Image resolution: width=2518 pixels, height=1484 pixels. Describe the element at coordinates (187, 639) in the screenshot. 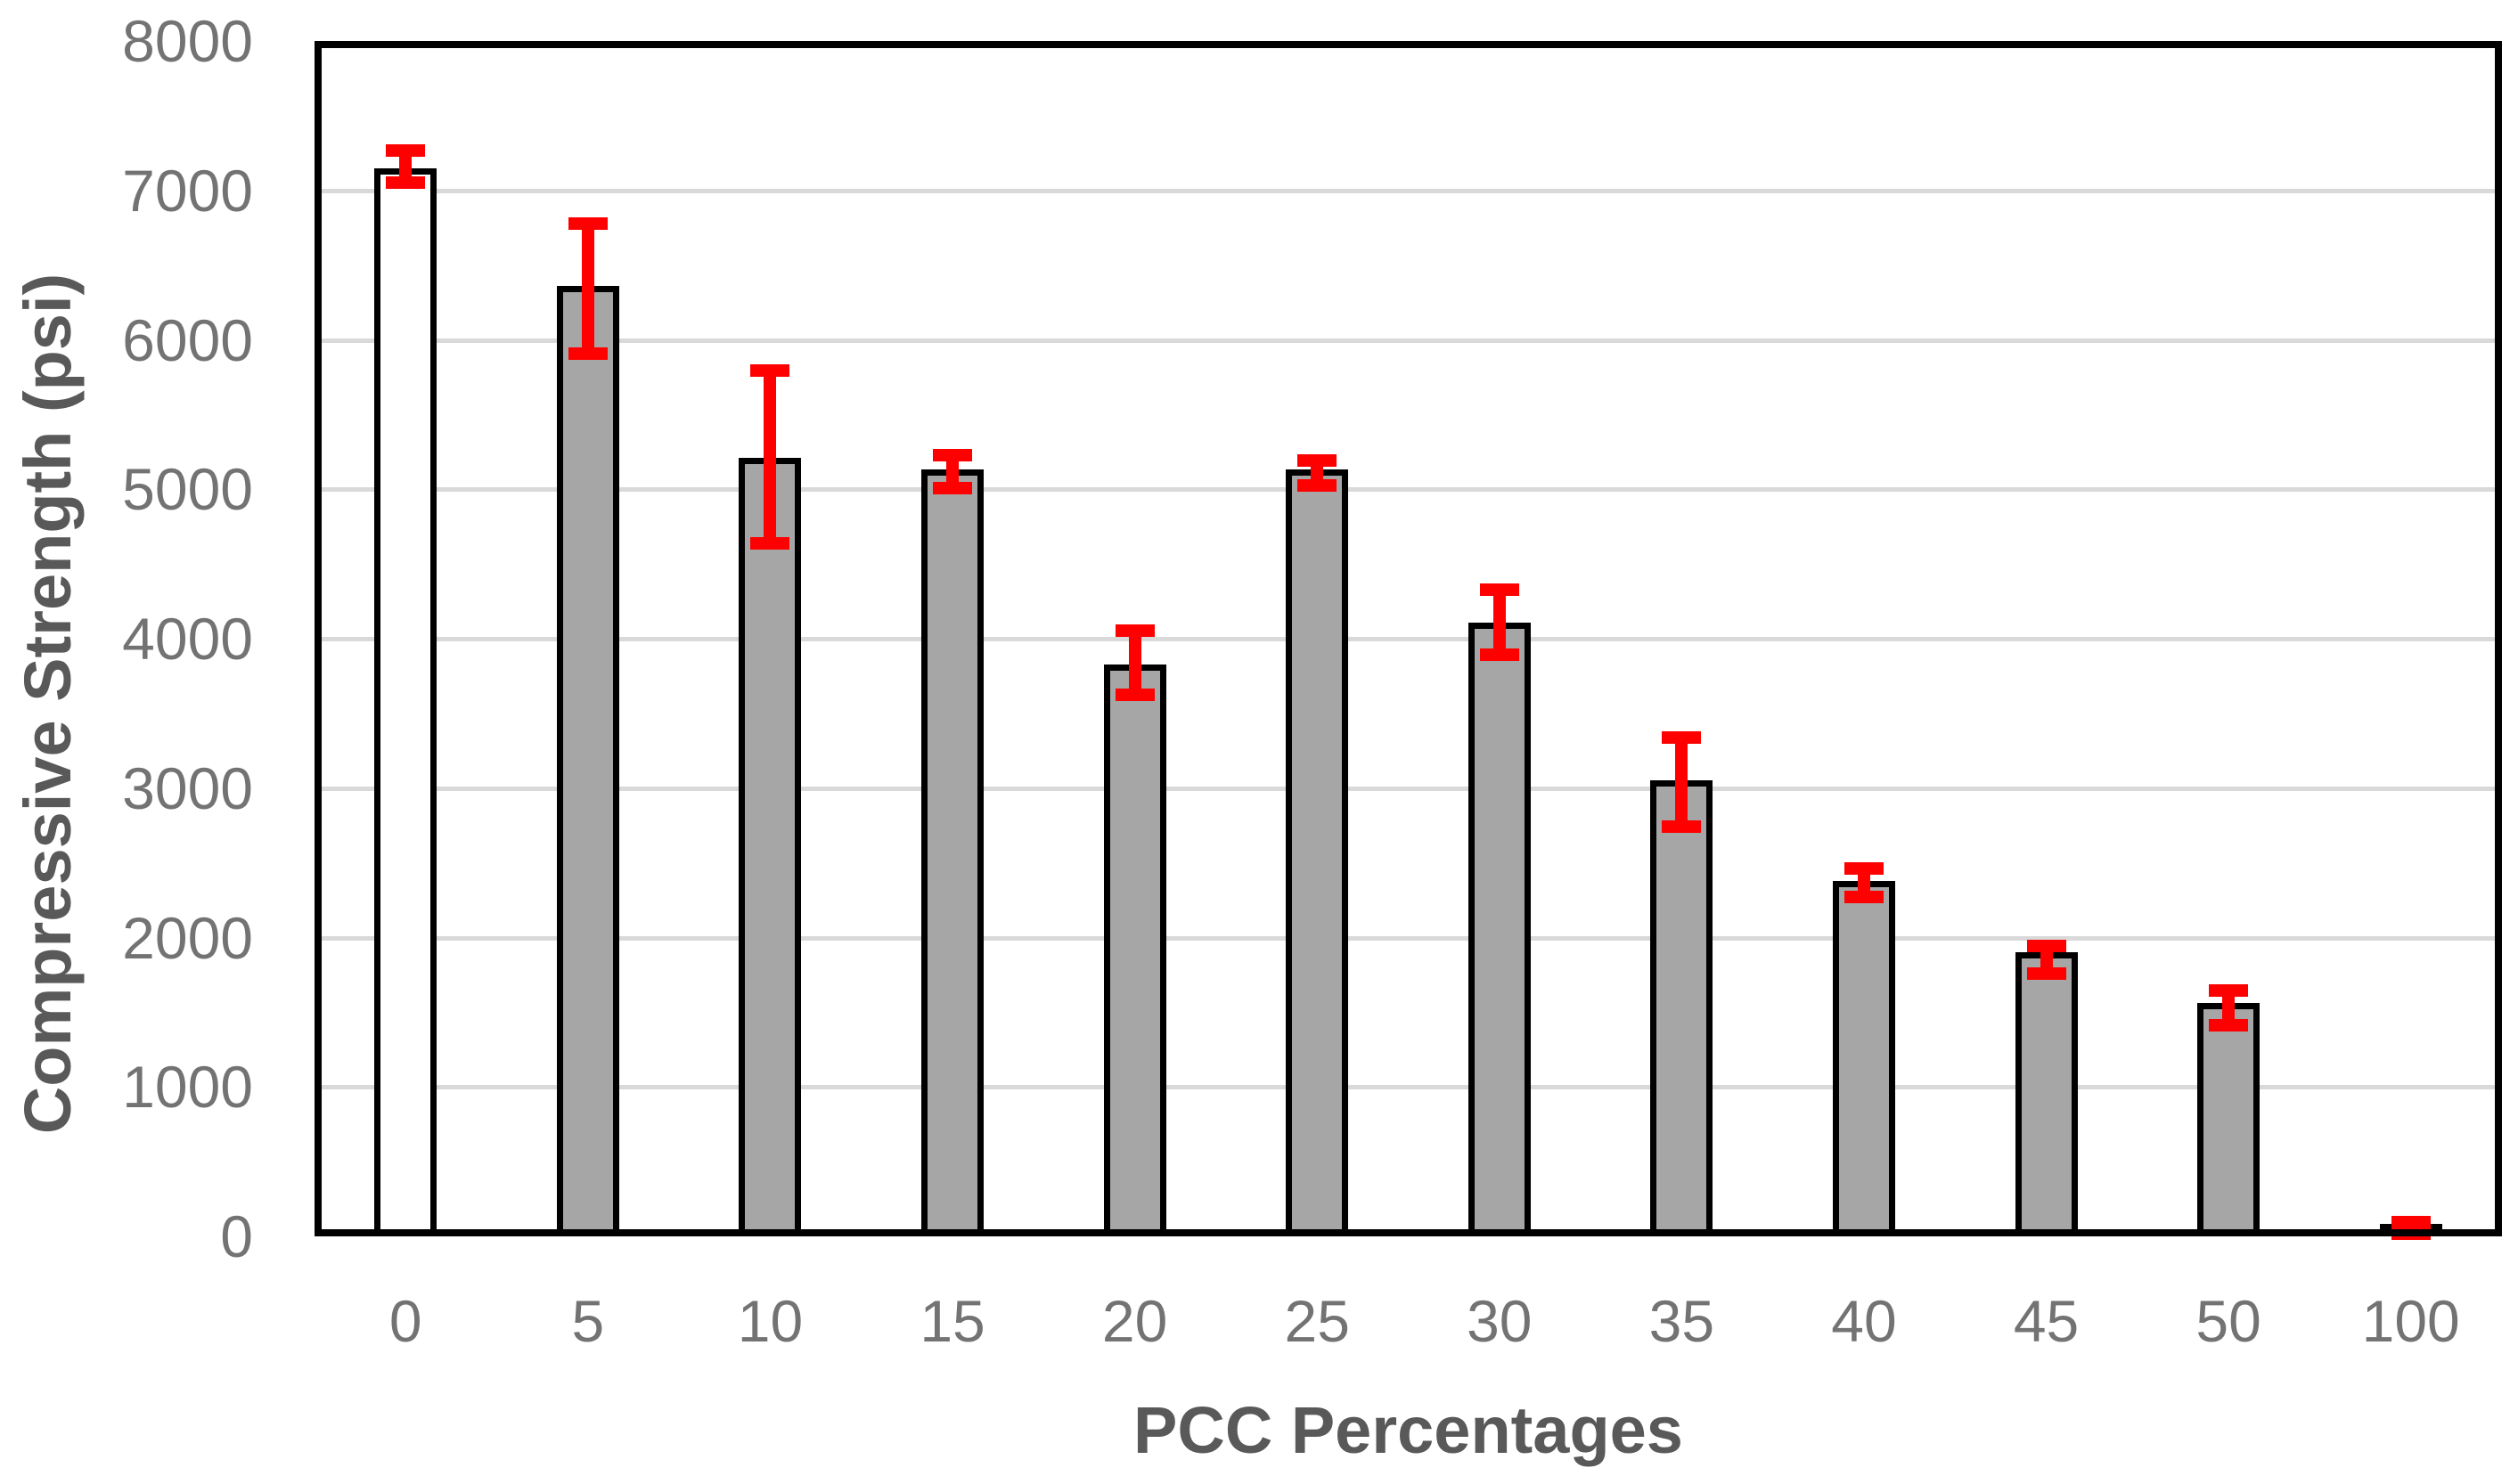

I see `y-tick-label: 4000` at that location.